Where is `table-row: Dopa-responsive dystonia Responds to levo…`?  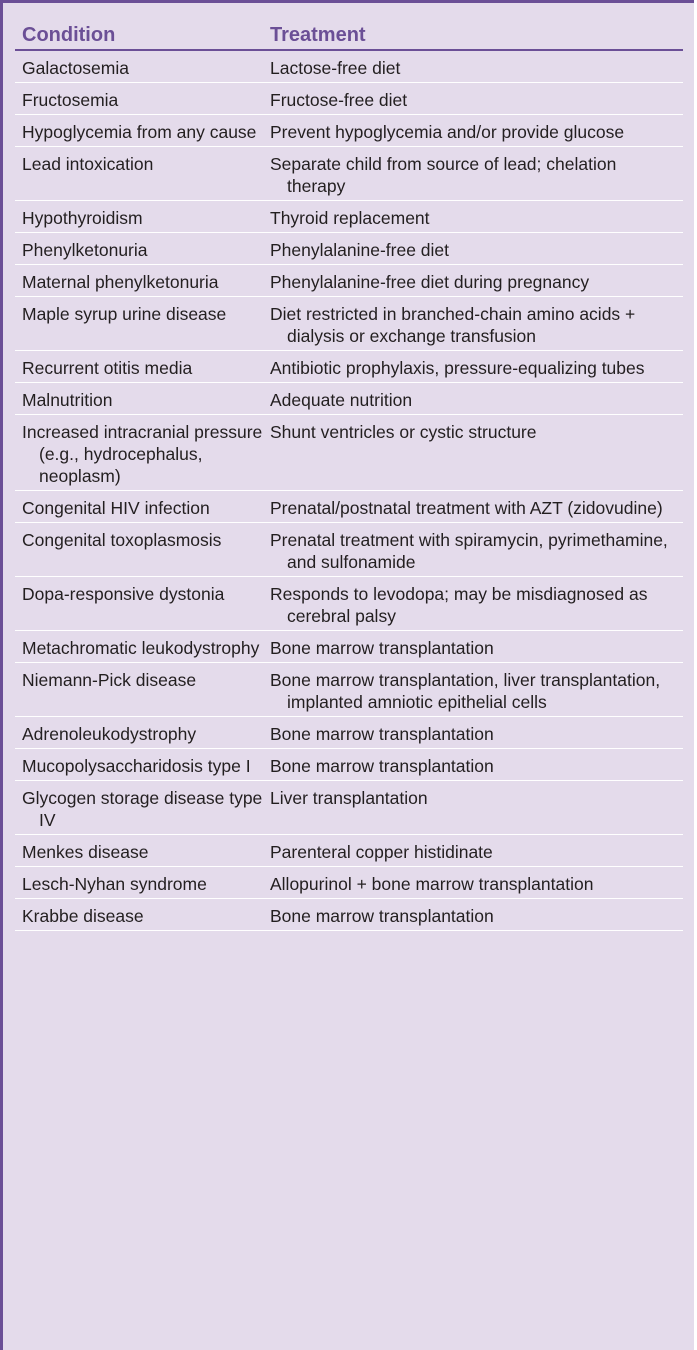
table-row: Dopa-responsive dystonia Responds to levo… is located at coordinates (349, 604).